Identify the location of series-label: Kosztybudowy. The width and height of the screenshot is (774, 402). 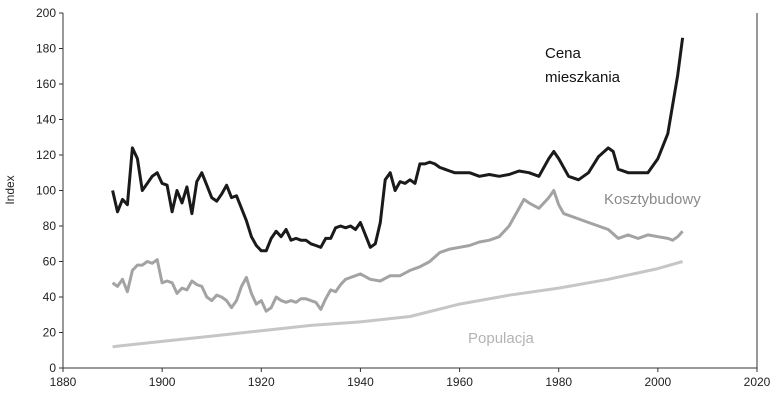
(652, 199).